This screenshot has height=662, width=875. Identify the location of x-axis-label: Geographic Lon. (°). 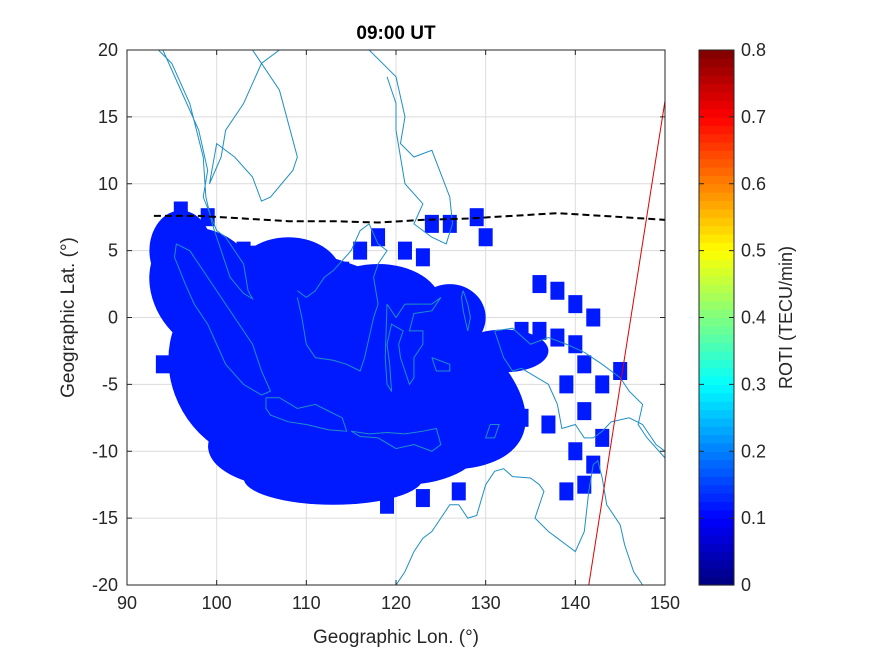
(396, 637).